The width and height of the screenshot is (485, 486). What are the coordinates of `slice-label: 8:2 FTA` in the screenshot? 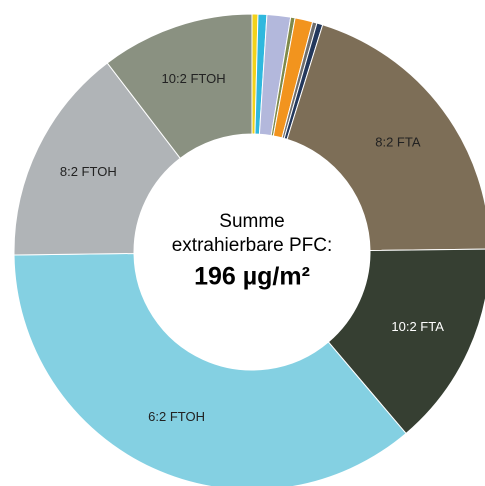 It's located at (398, 142).